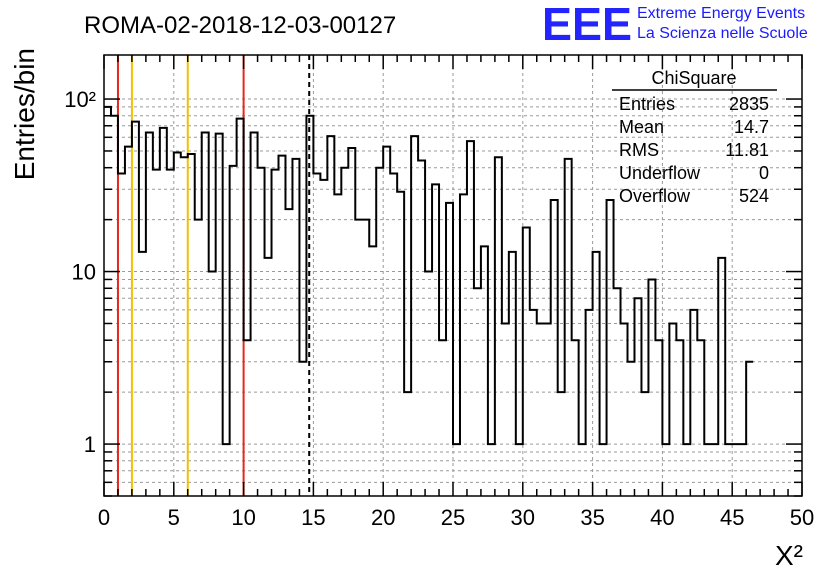 This screenshot has height=572, width=836. I want to click on y-axis-title: Entries/bin, so click(24, 114).